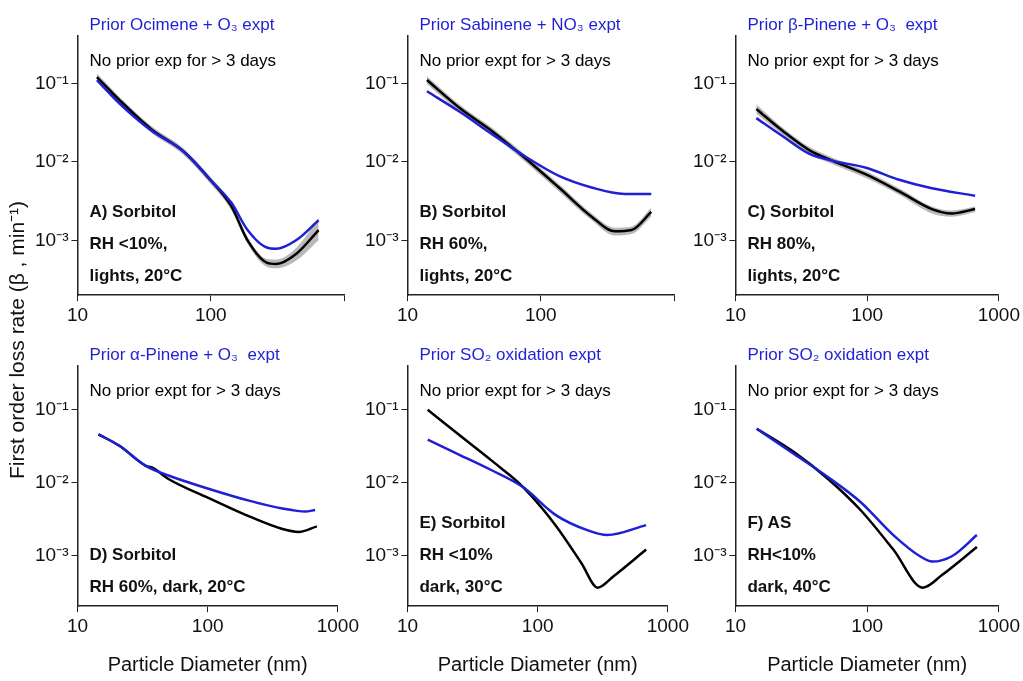 The image size is (1023, 681). I want to click on series-label: No prior exp for > 3 days, so click(183, 60).